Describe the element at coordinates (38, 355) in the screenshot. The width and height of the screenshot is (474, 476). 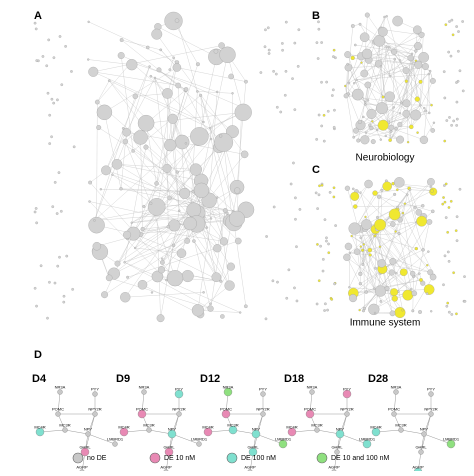
I see `panel-label: D` at that location.